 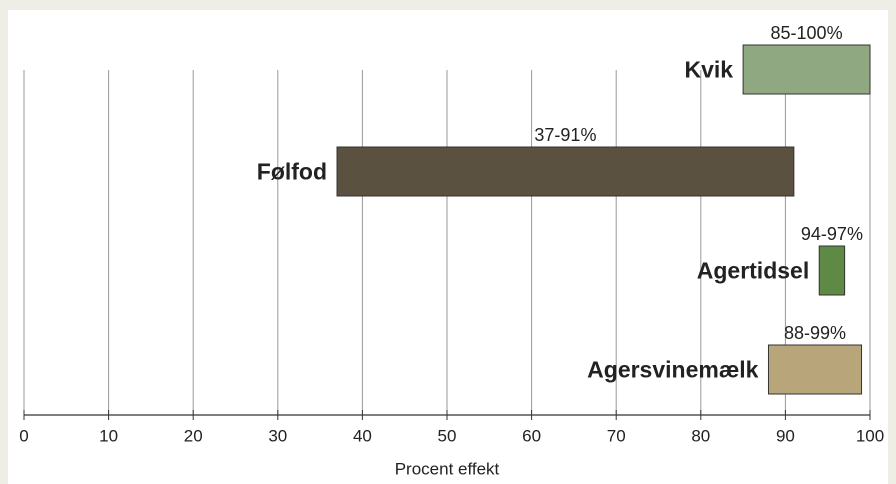 I want to click on x-tick-label: 90, so click(x=785, y=435).